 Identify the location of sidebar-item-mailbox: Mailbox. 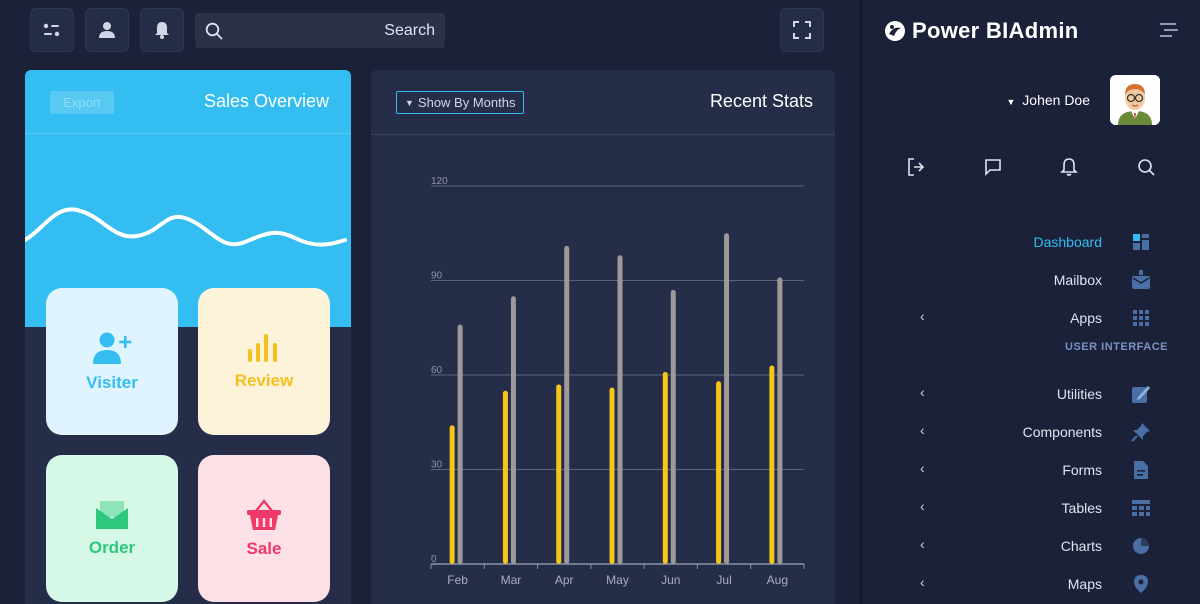
(1031, 281).